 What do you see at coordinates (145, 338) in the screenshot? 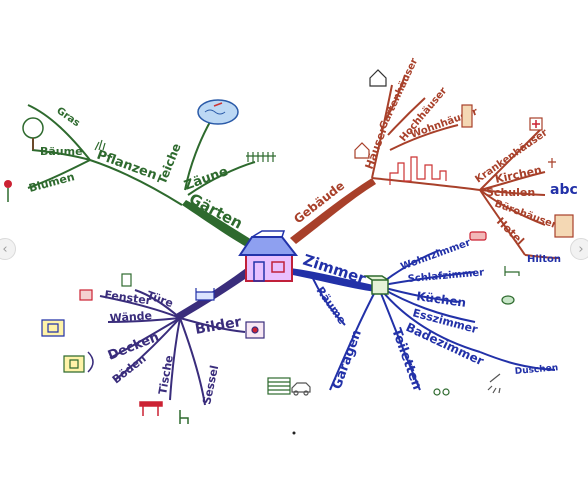
I see `branch-line-decken` at bounding box center [145, 338].